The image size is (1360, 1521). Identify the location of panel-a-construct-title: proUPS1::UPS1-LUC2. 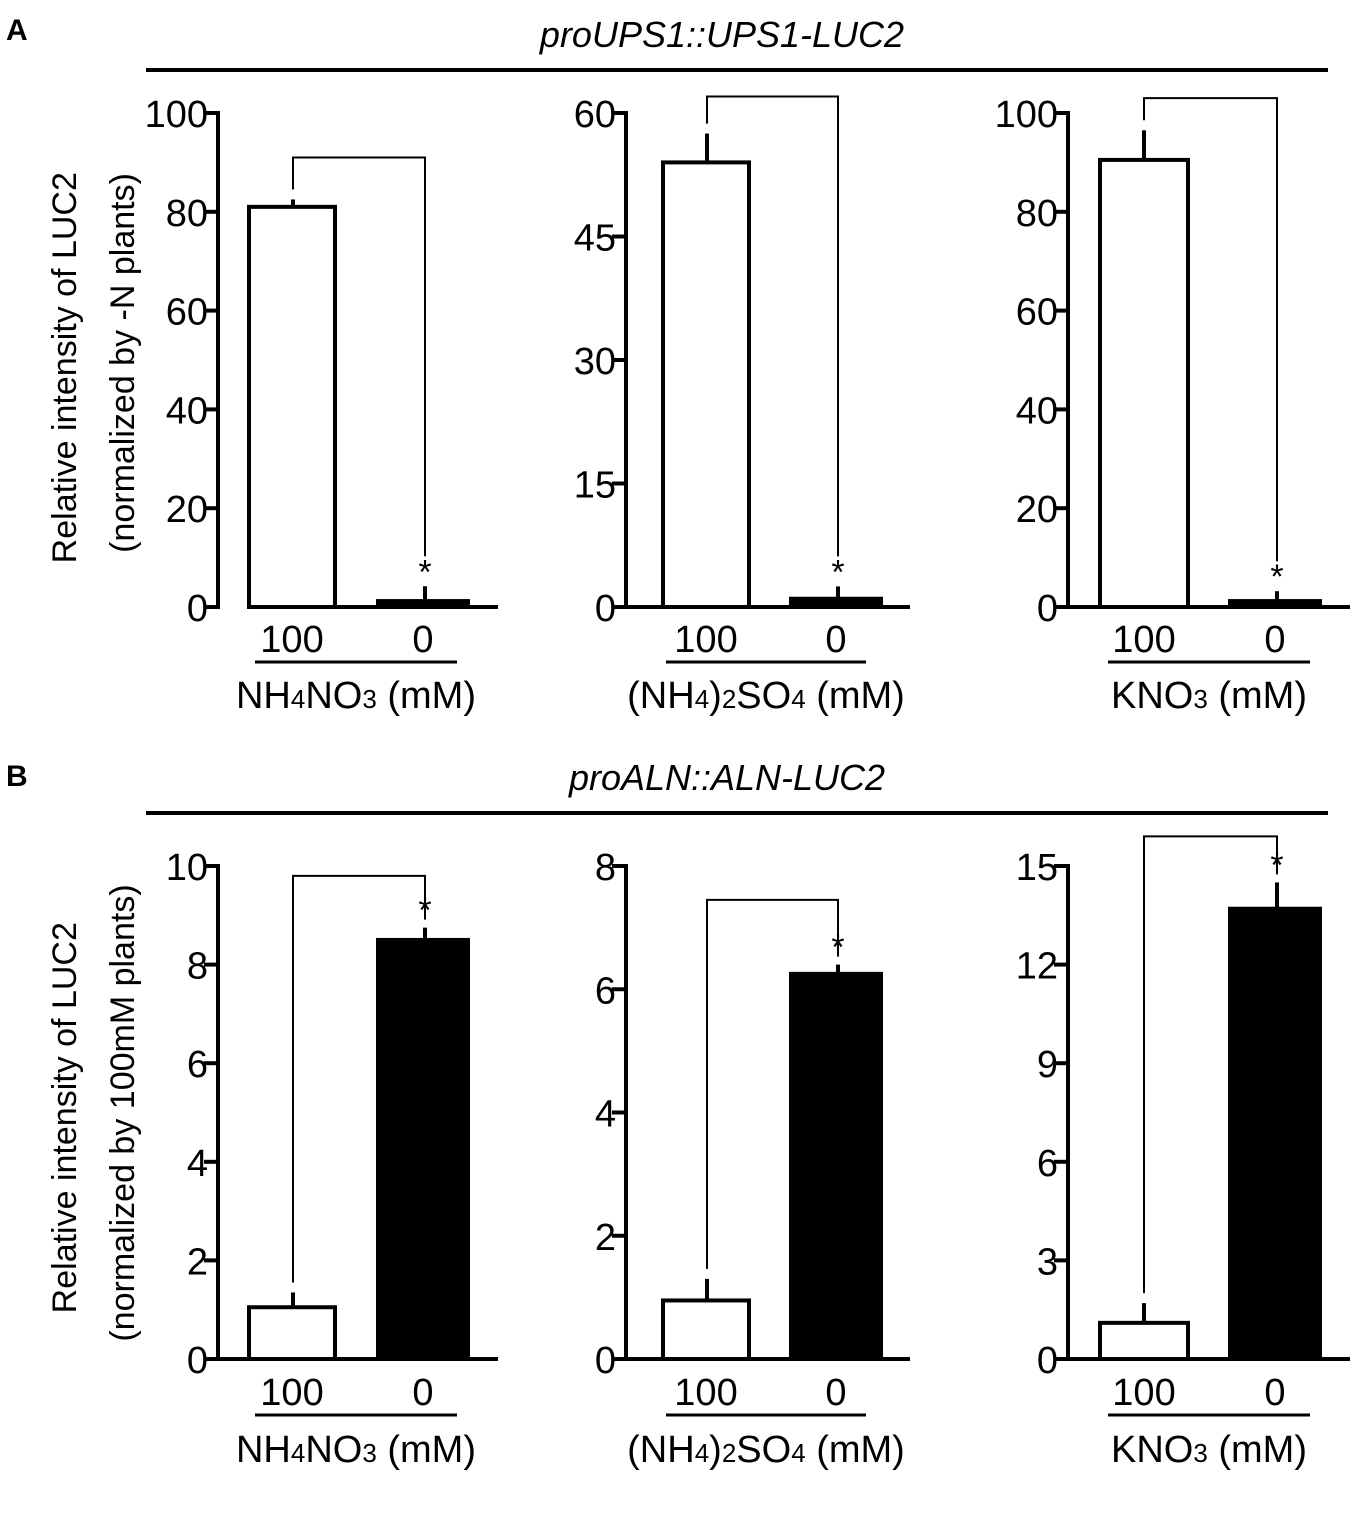
(721, 34).